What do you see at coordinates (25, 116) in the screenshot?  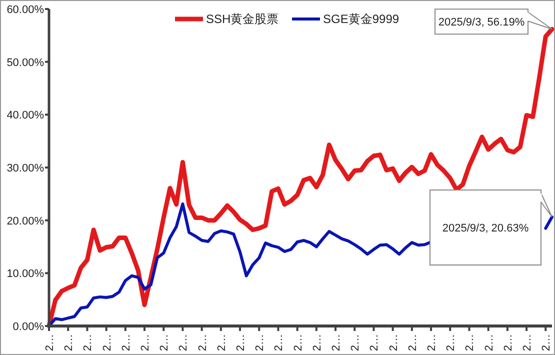 I see `y-tick-label: 40.00%` at bounding box center [25, 116].